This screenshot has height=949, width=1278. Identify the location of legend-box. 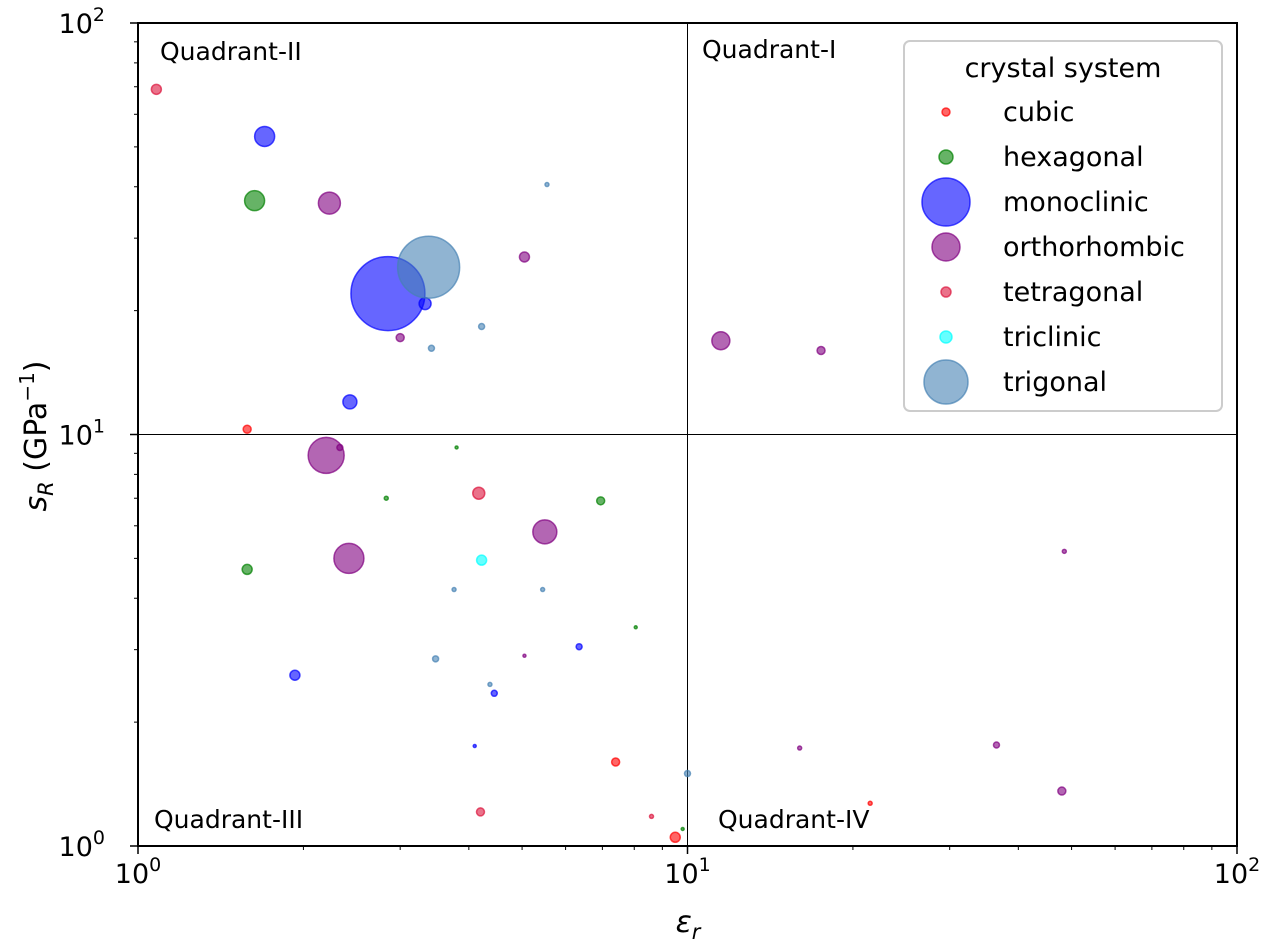
(1063, 226).